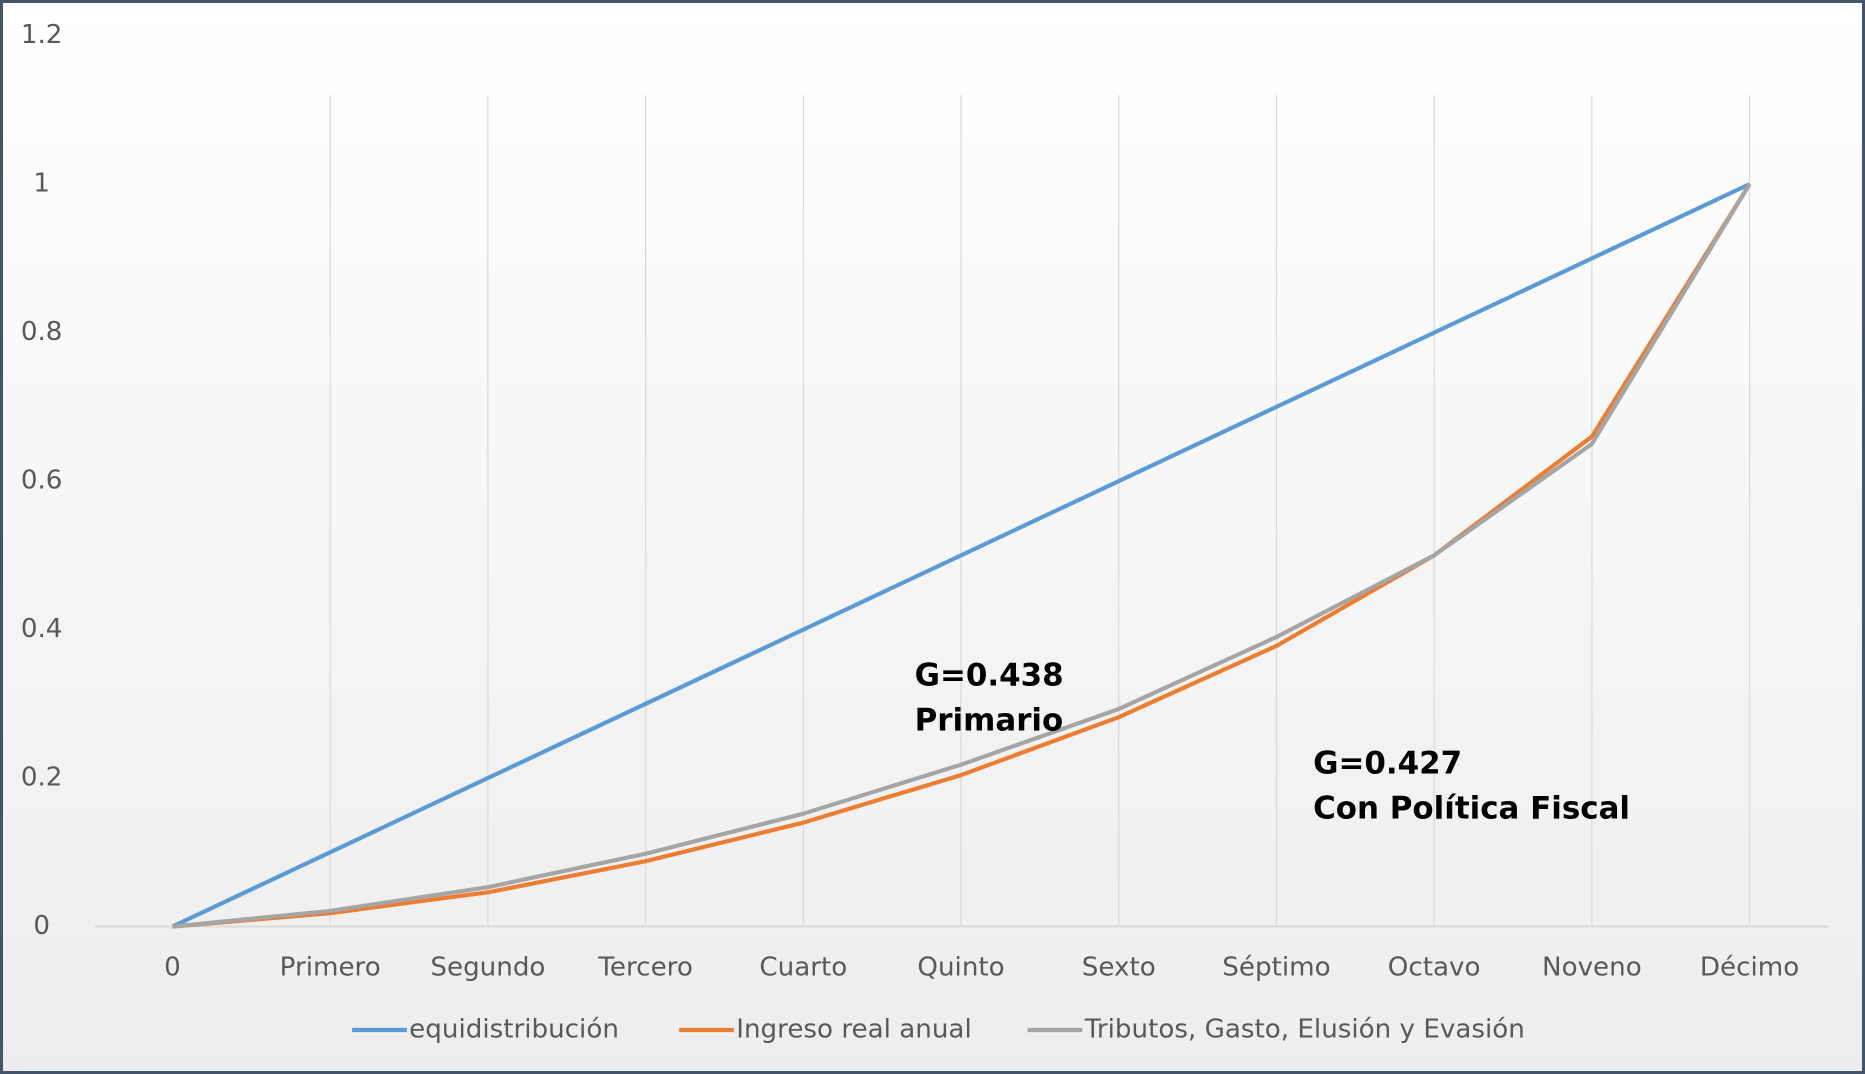 The height and width of the screenshot is (1074, 1865). Describe the element at coordinates (487, 968) in the screenshot. I see `x-tick-label: Segundo` at that location.